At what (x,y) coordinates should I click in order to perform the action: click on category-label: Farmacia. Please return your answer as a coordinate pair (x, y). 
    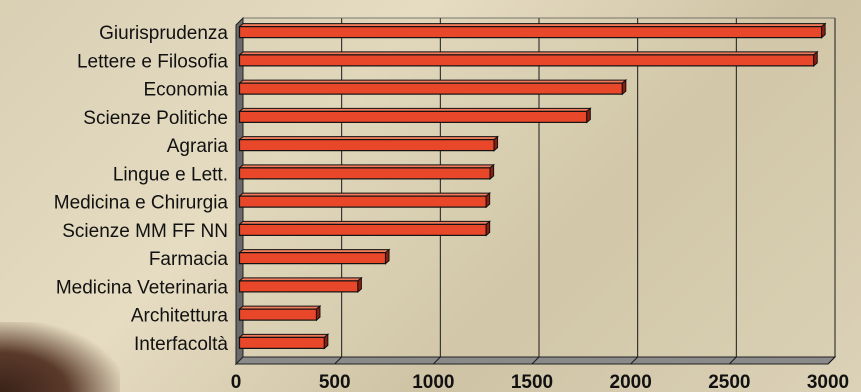
    Looking at the image, I should click on (189, 259).